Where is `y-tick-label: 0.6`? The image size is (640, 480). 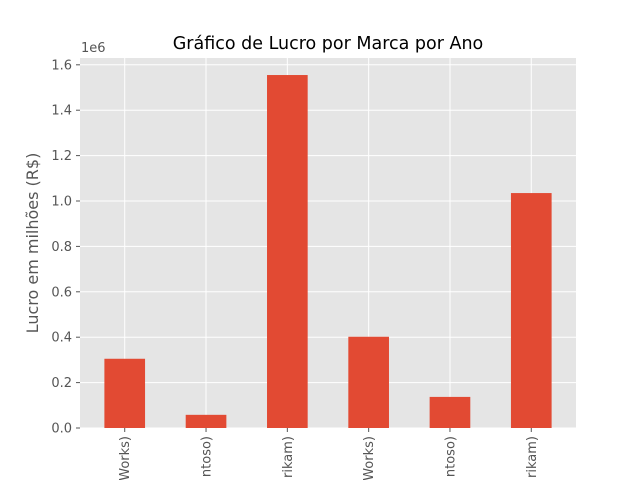
y-tick-label: 0.6 is located at coordinates (61, 292).